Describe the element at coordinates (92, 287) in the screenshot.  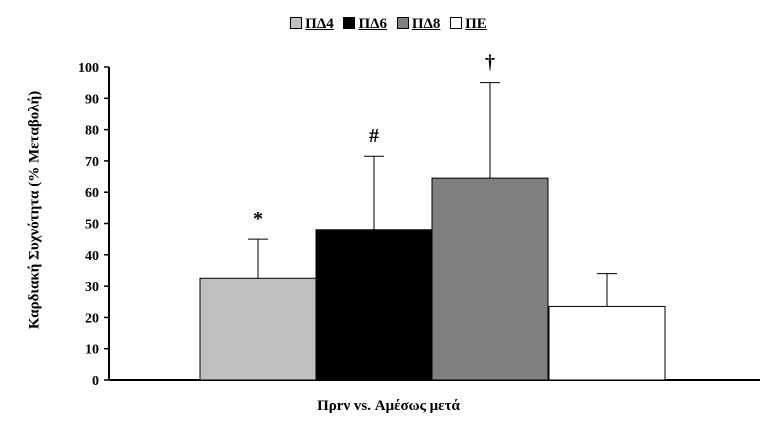
I see `y-tick-label-30: 30` at that location.